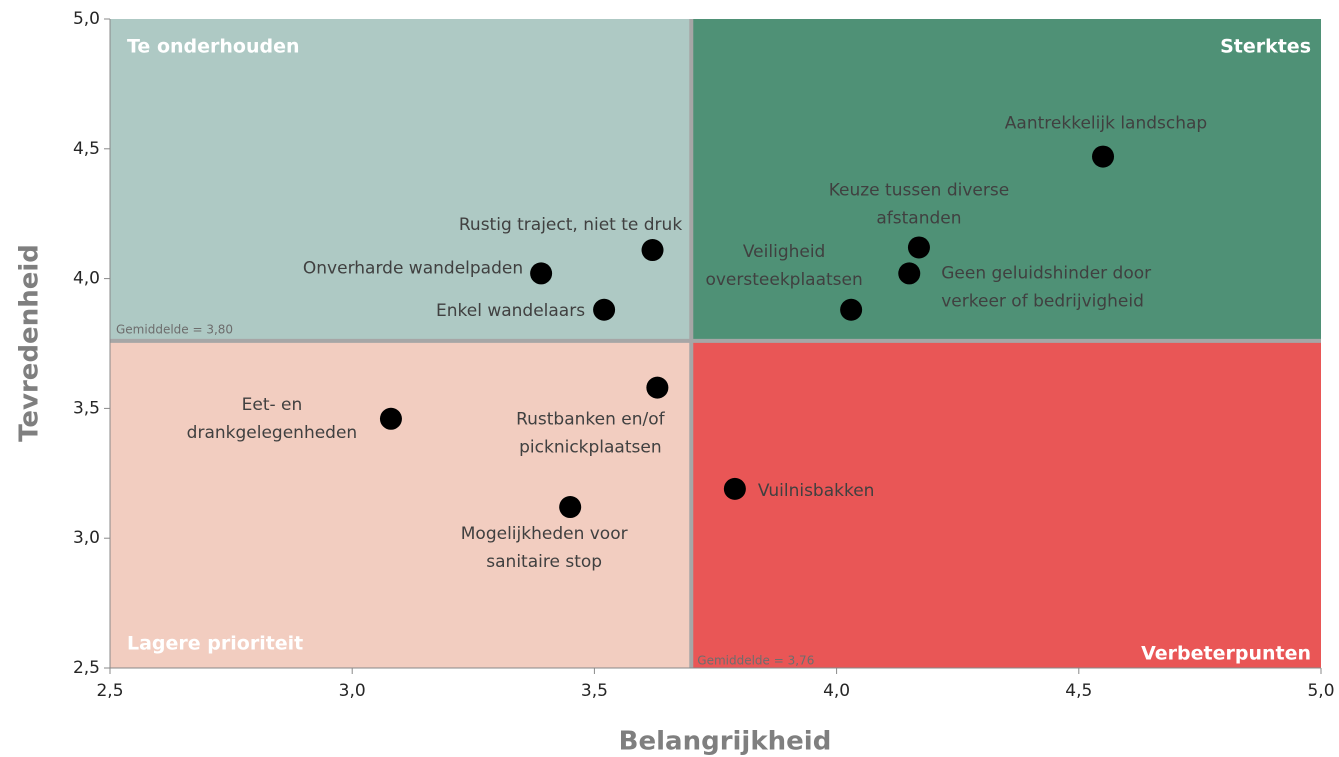 The height and width of the screenshot is (757, 1339). Describe the element at coordinates (1265, 47) in the screenshot. I see `quadrant-label: Sterktes` at that location.